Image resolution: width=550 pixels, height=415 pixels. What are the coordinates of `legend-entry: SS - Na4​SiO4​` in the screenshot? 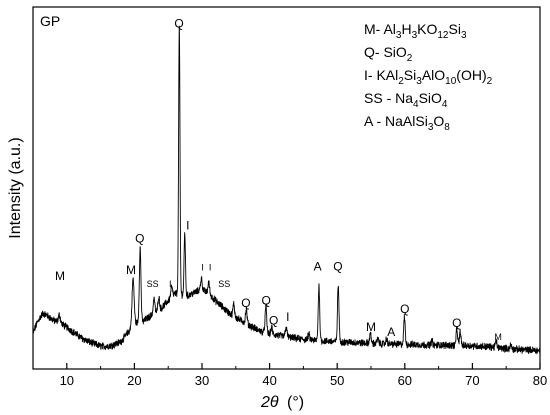 It's located at (406, 100).